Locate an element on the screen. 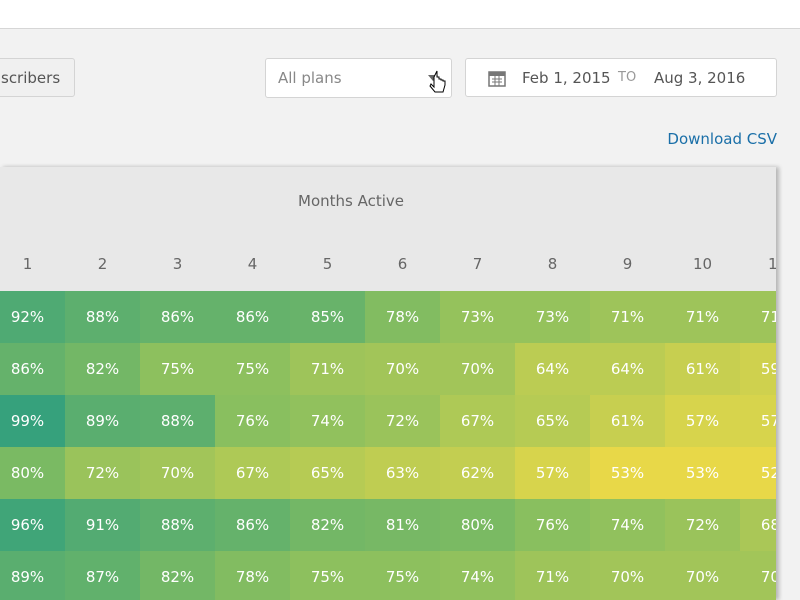  table-cell: 59% is located at coordinates (758, 369).